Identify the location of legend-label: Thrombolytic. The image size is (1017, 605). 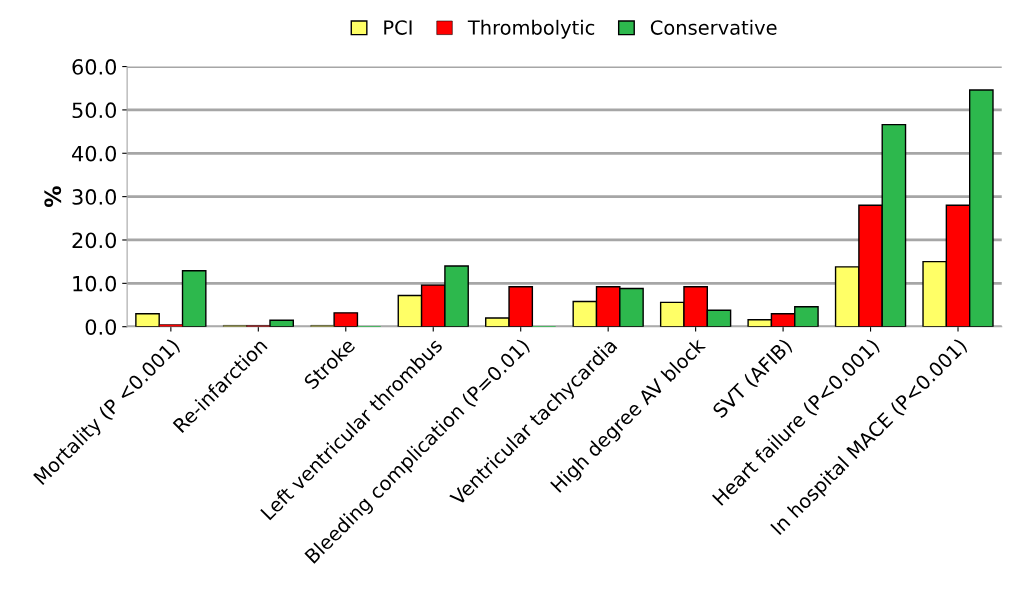
(531, 29).